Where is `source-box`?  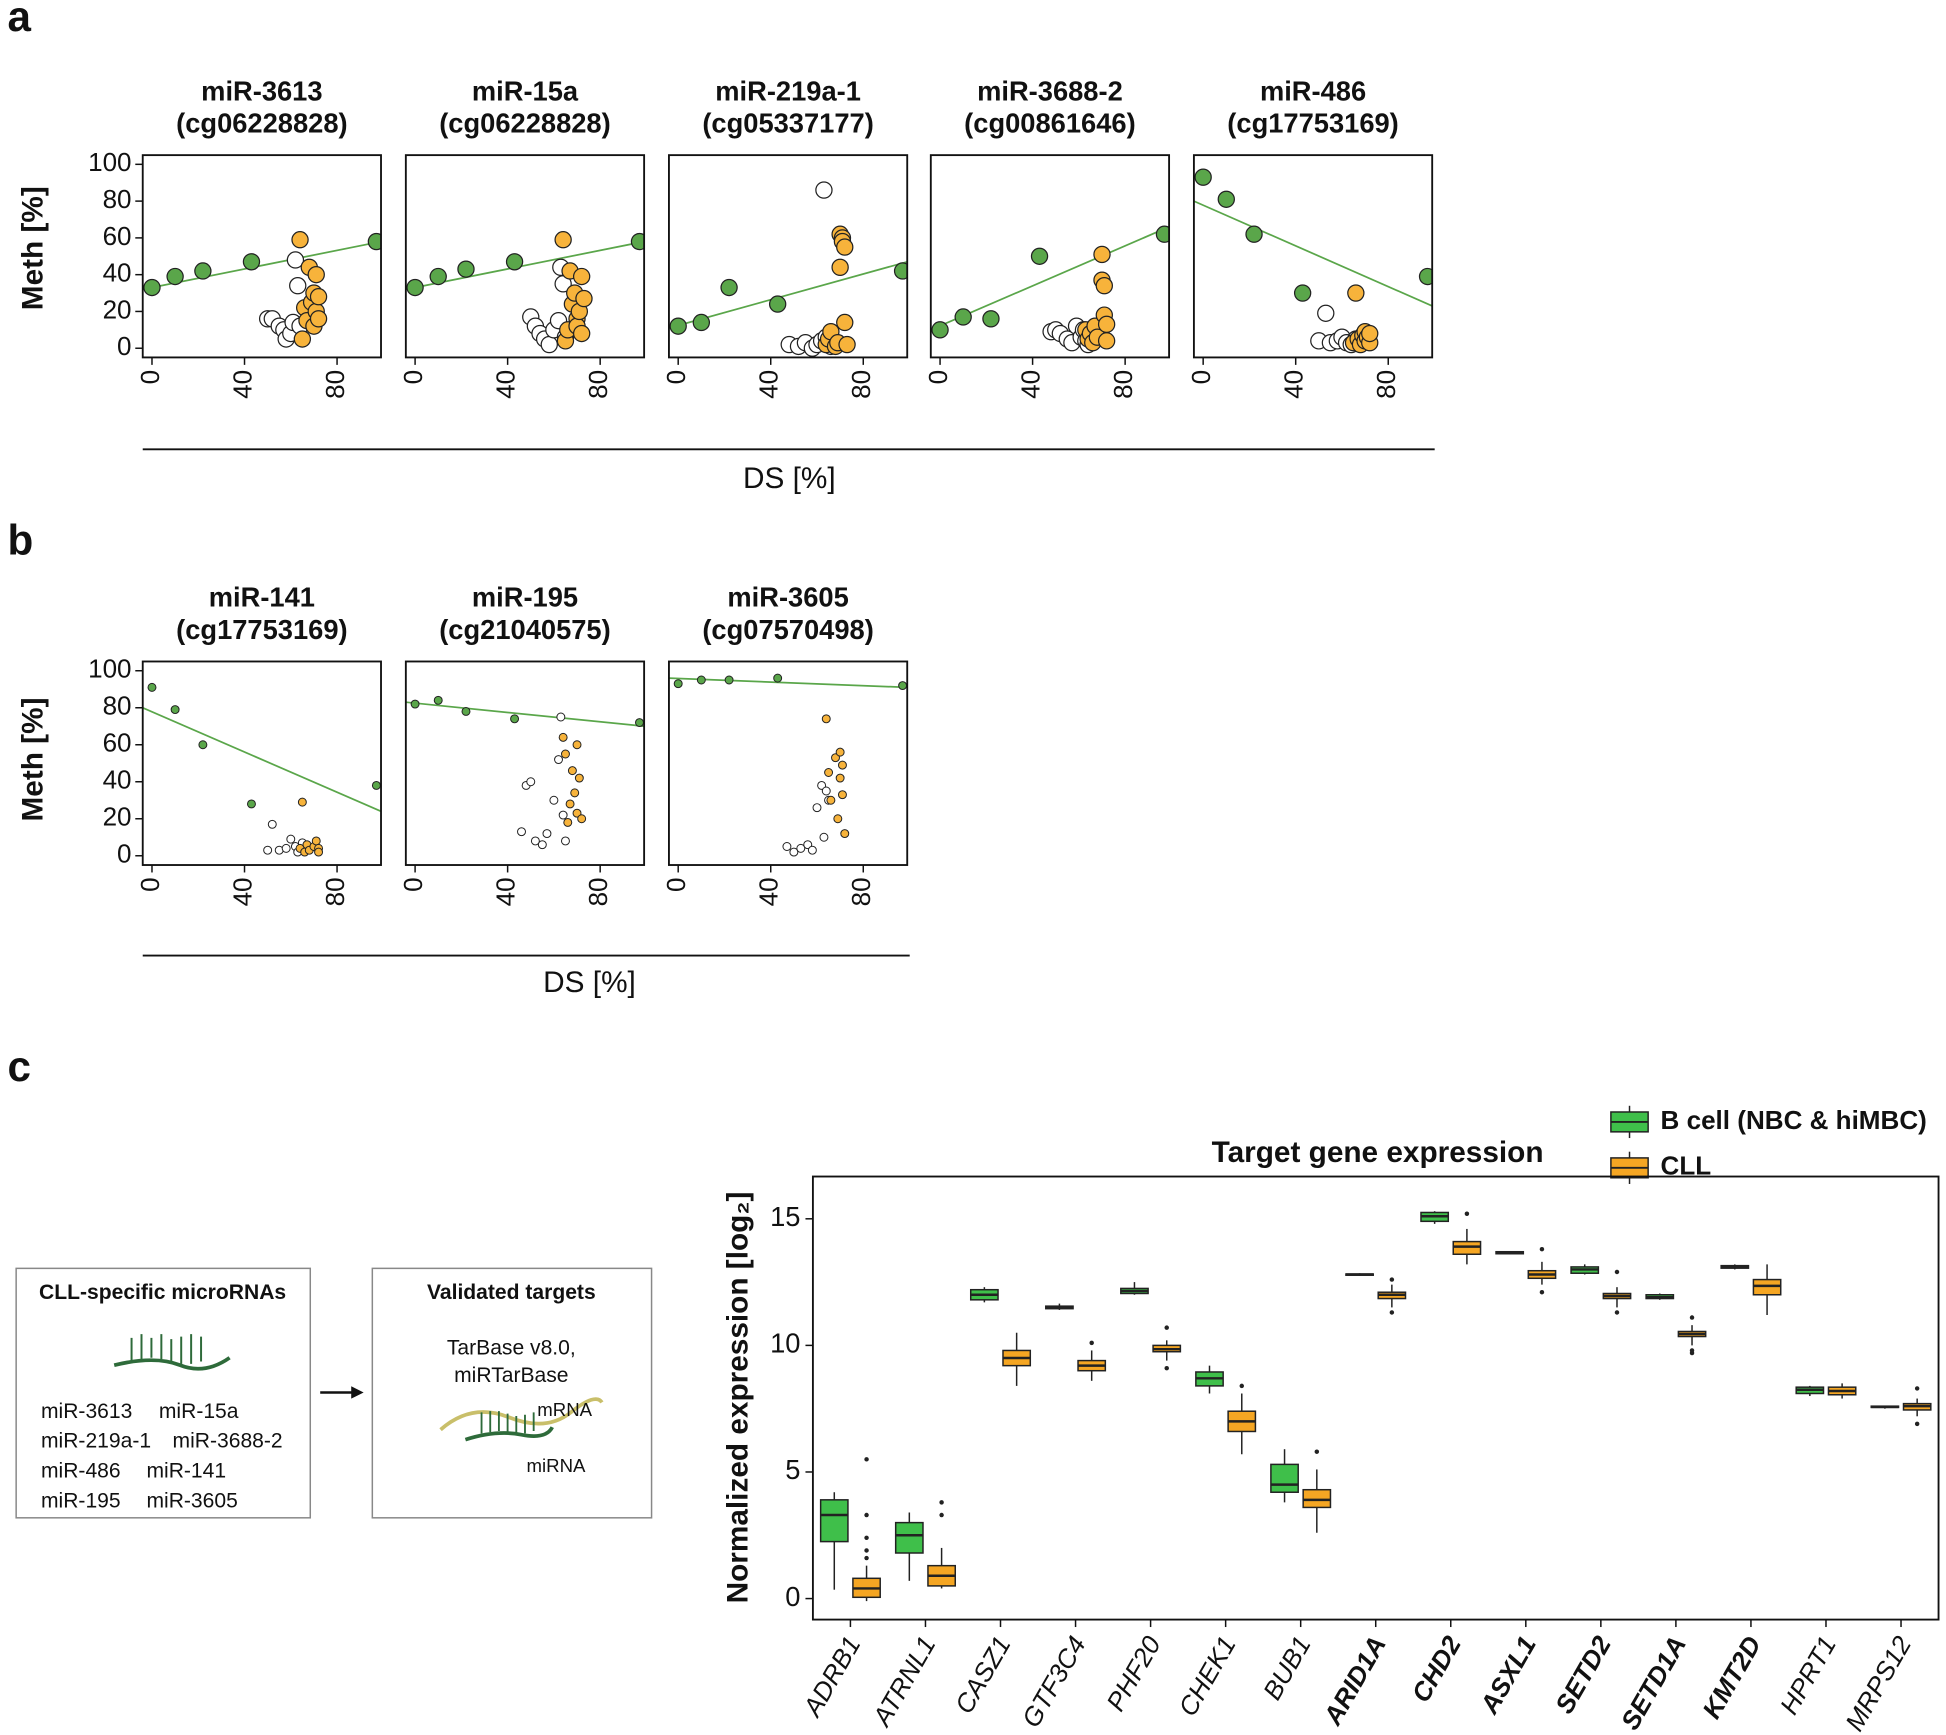
source-box is located at coordinates (163, 1393).